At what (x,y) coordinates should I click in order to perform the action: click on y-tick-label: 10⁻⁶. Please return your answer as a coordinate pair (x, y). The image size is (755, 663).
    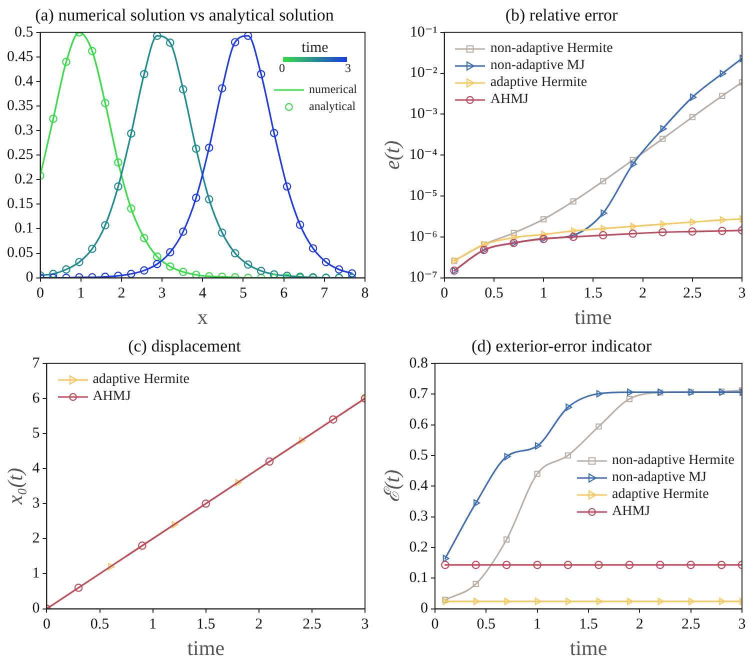
    Looking at the image, I should click on (423, 236).